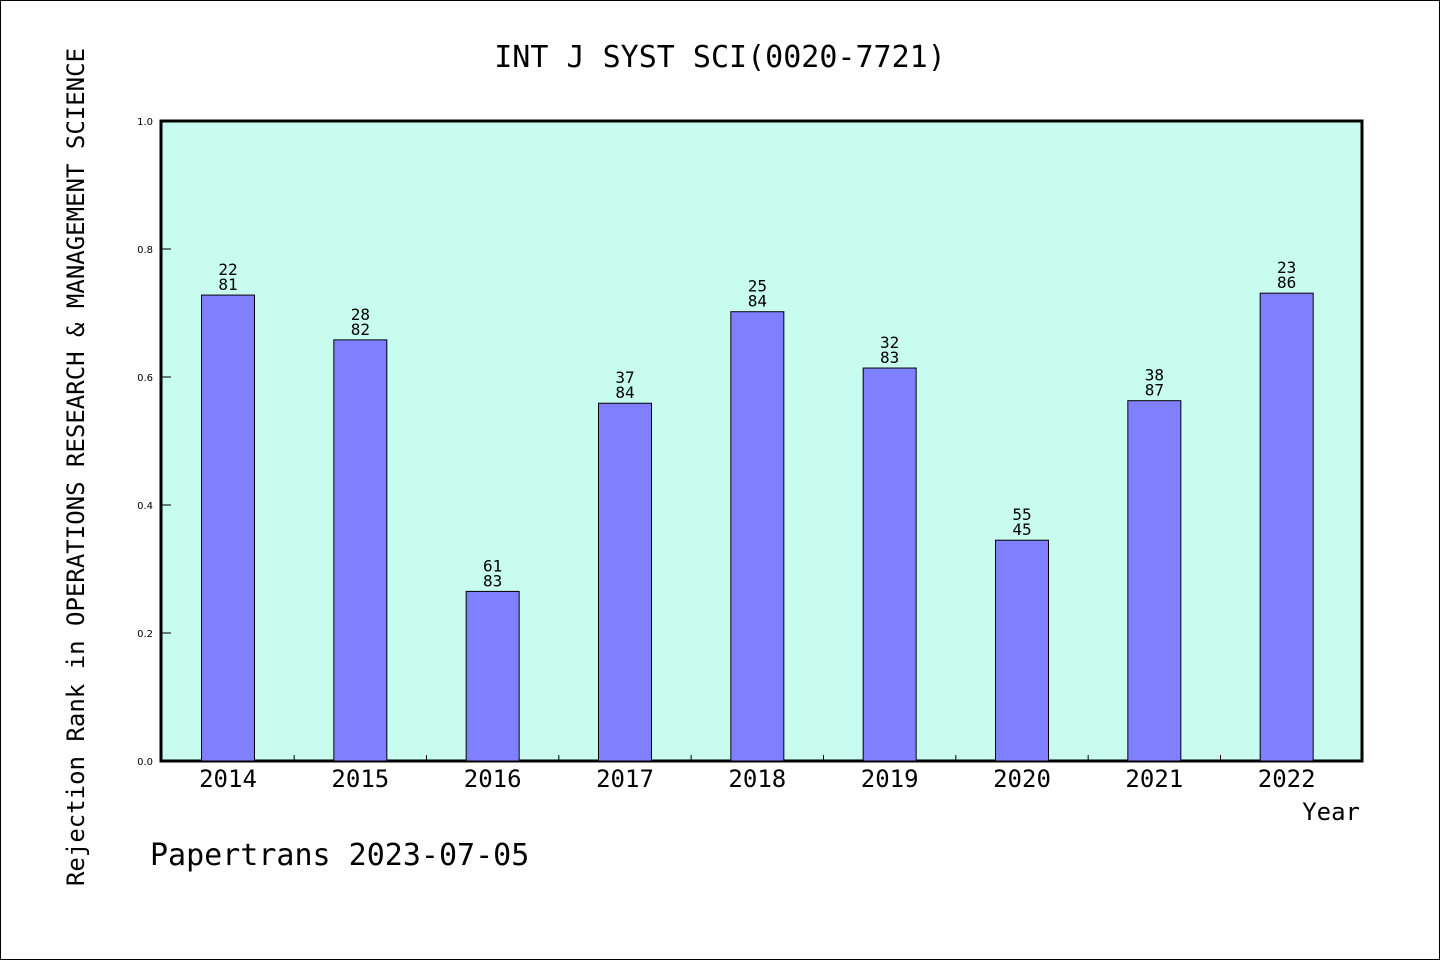 This screenshot has height=960, width=1440. Describe the element at coordinates (625, 779) in the screenshot. I see `x-tick-label: 2017` at that location.